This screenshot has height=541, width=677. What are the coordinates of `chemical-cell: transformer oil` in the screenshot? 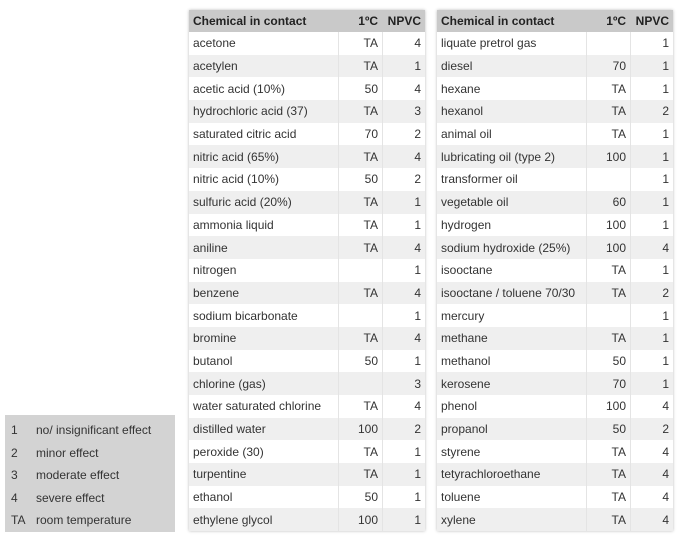 It's located at (479, 179).